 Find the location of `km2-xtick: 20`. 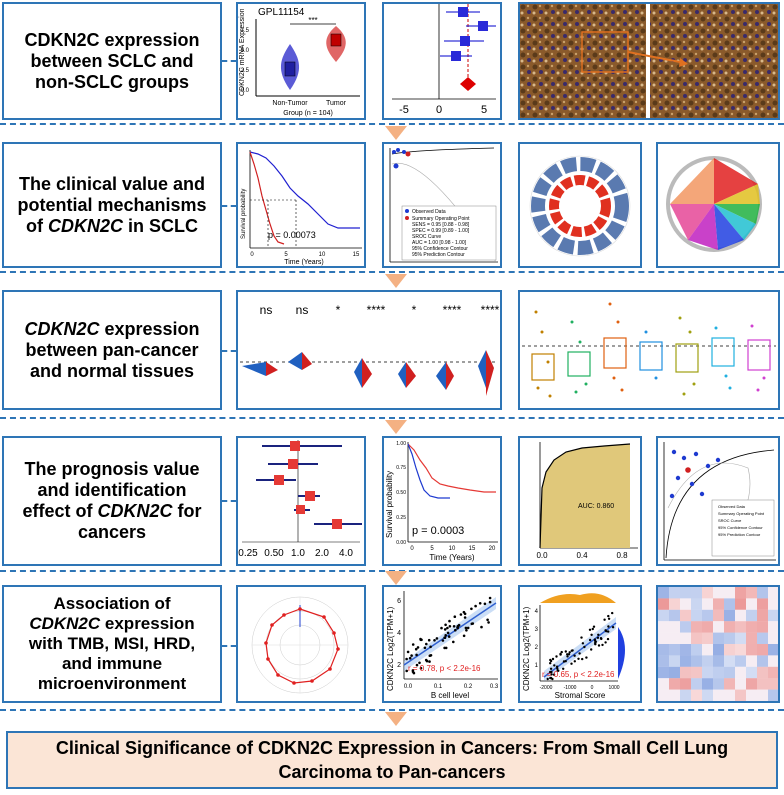

km2-xtick: 20 is located at coordinates (492, 549).